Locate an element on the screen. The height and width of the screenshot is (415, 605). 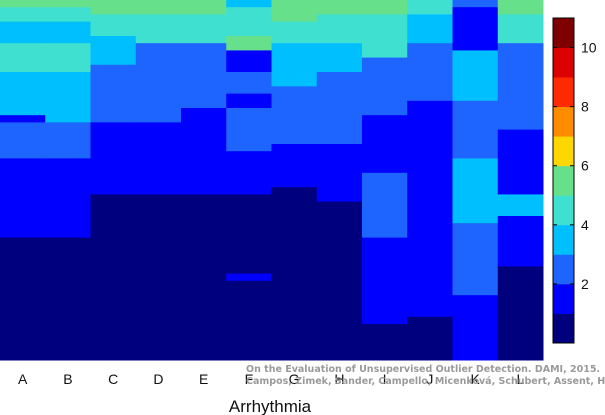
column-label-C: C is located at coordinates (113, 379).